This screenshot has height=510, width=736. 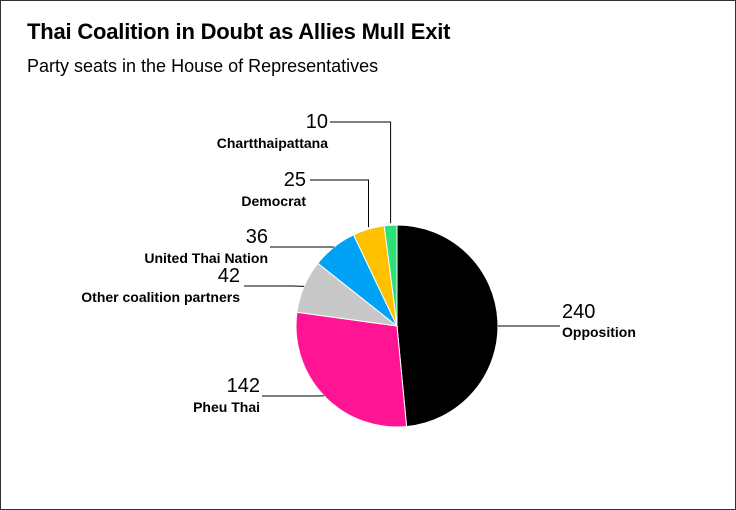 What do you see at coordinates (229, 276) in the screenshot?
I see `slice-value-other-coalition-partners: 42` at bounding box center [229, 276].